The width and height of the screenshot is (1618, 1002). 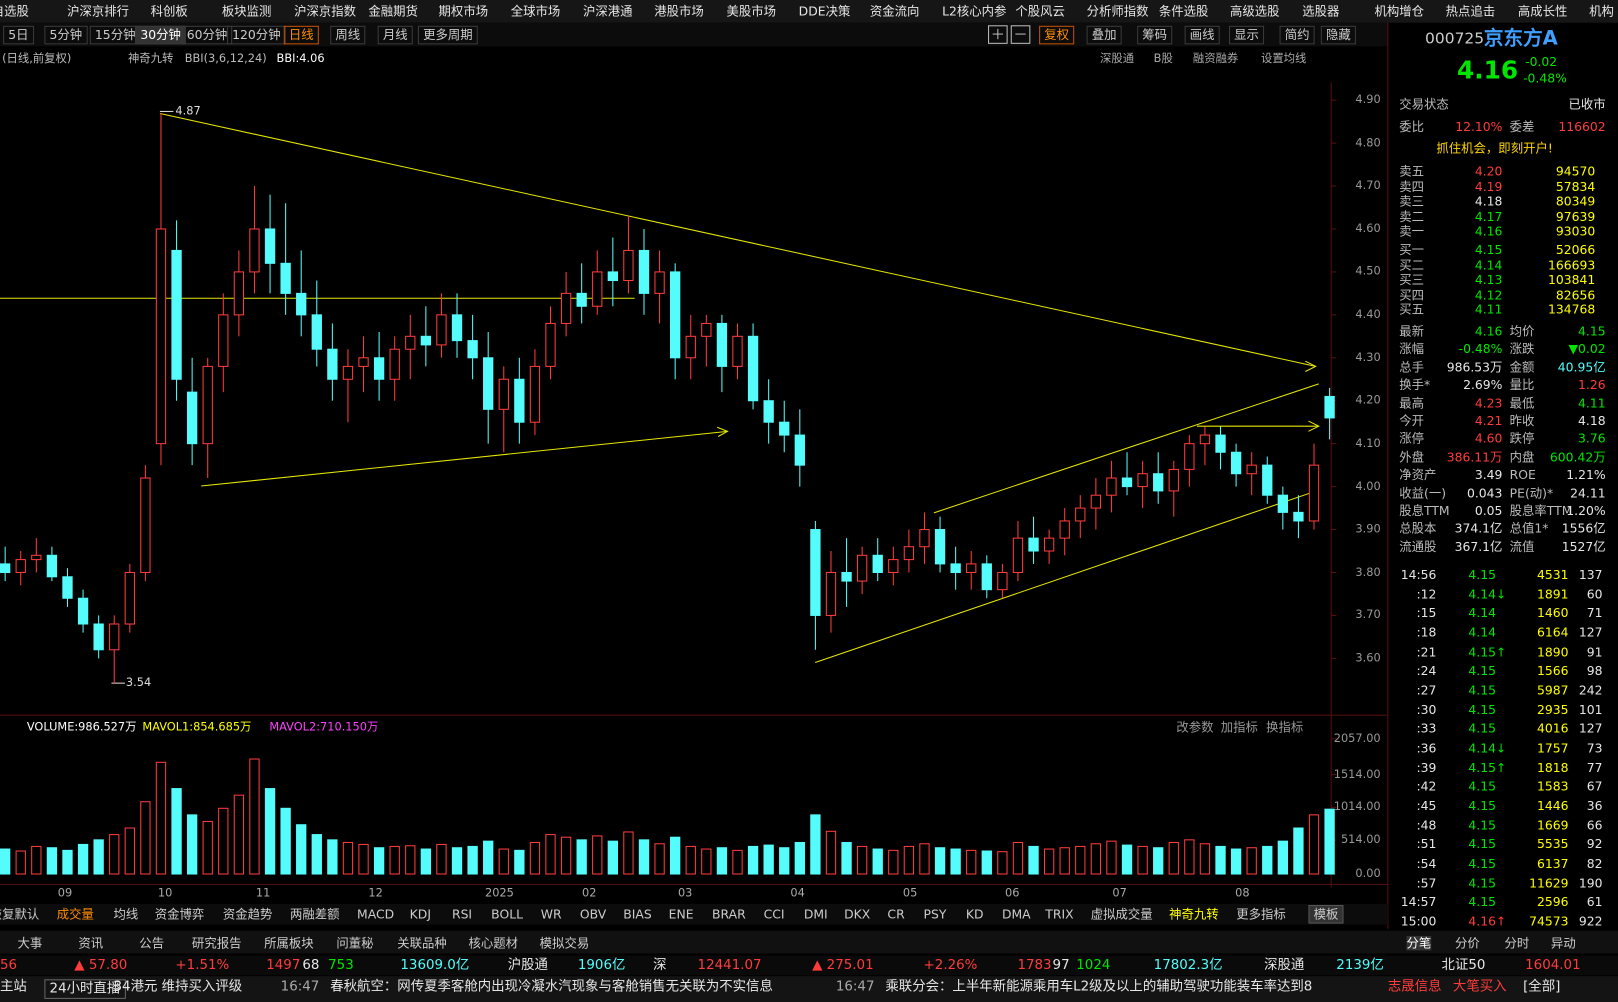 What do you see at coordinates (207, 35) in the screenshot?
I see `period-button: 60分钟` at bounding box center [207, 35].